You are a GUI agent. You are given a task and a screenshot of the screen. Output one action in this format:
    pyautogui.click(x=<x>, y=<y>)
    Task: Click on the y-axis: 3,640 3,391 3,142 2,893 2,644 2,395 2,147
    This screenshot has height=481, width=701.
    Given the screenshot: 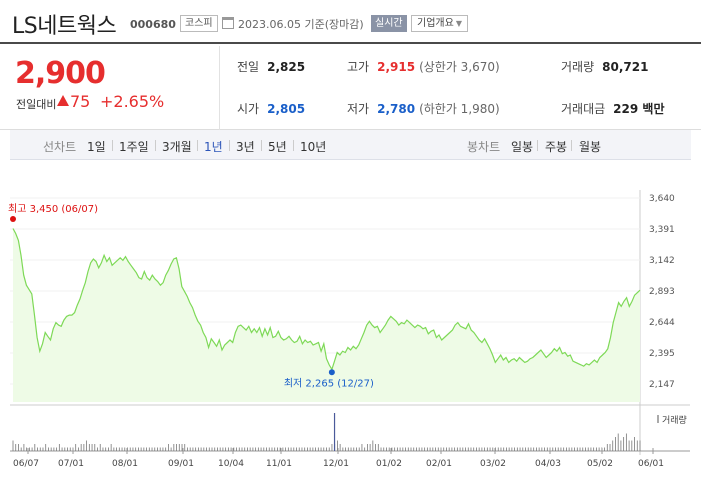 What is the action you would take?
    pyautogui.click(x=662, y=292)
    